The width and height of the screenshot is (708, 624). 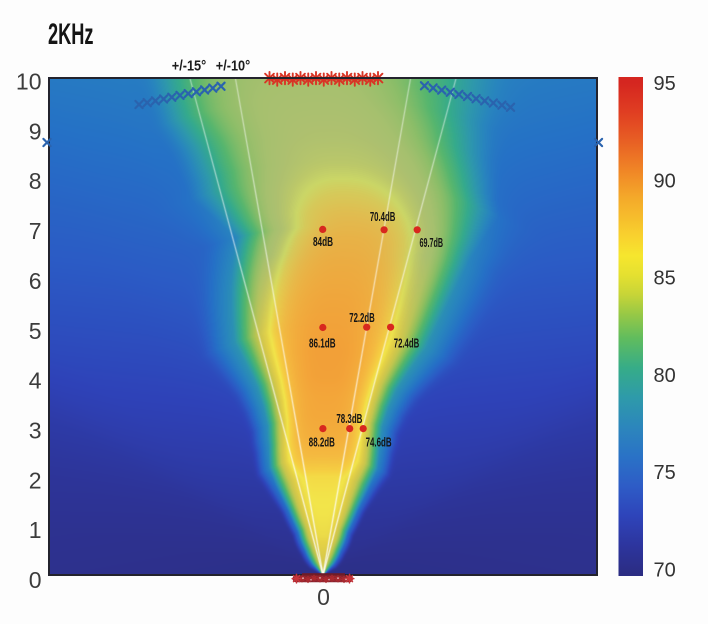 I want to click on svg-text: 80, so click(x=665, y=376).